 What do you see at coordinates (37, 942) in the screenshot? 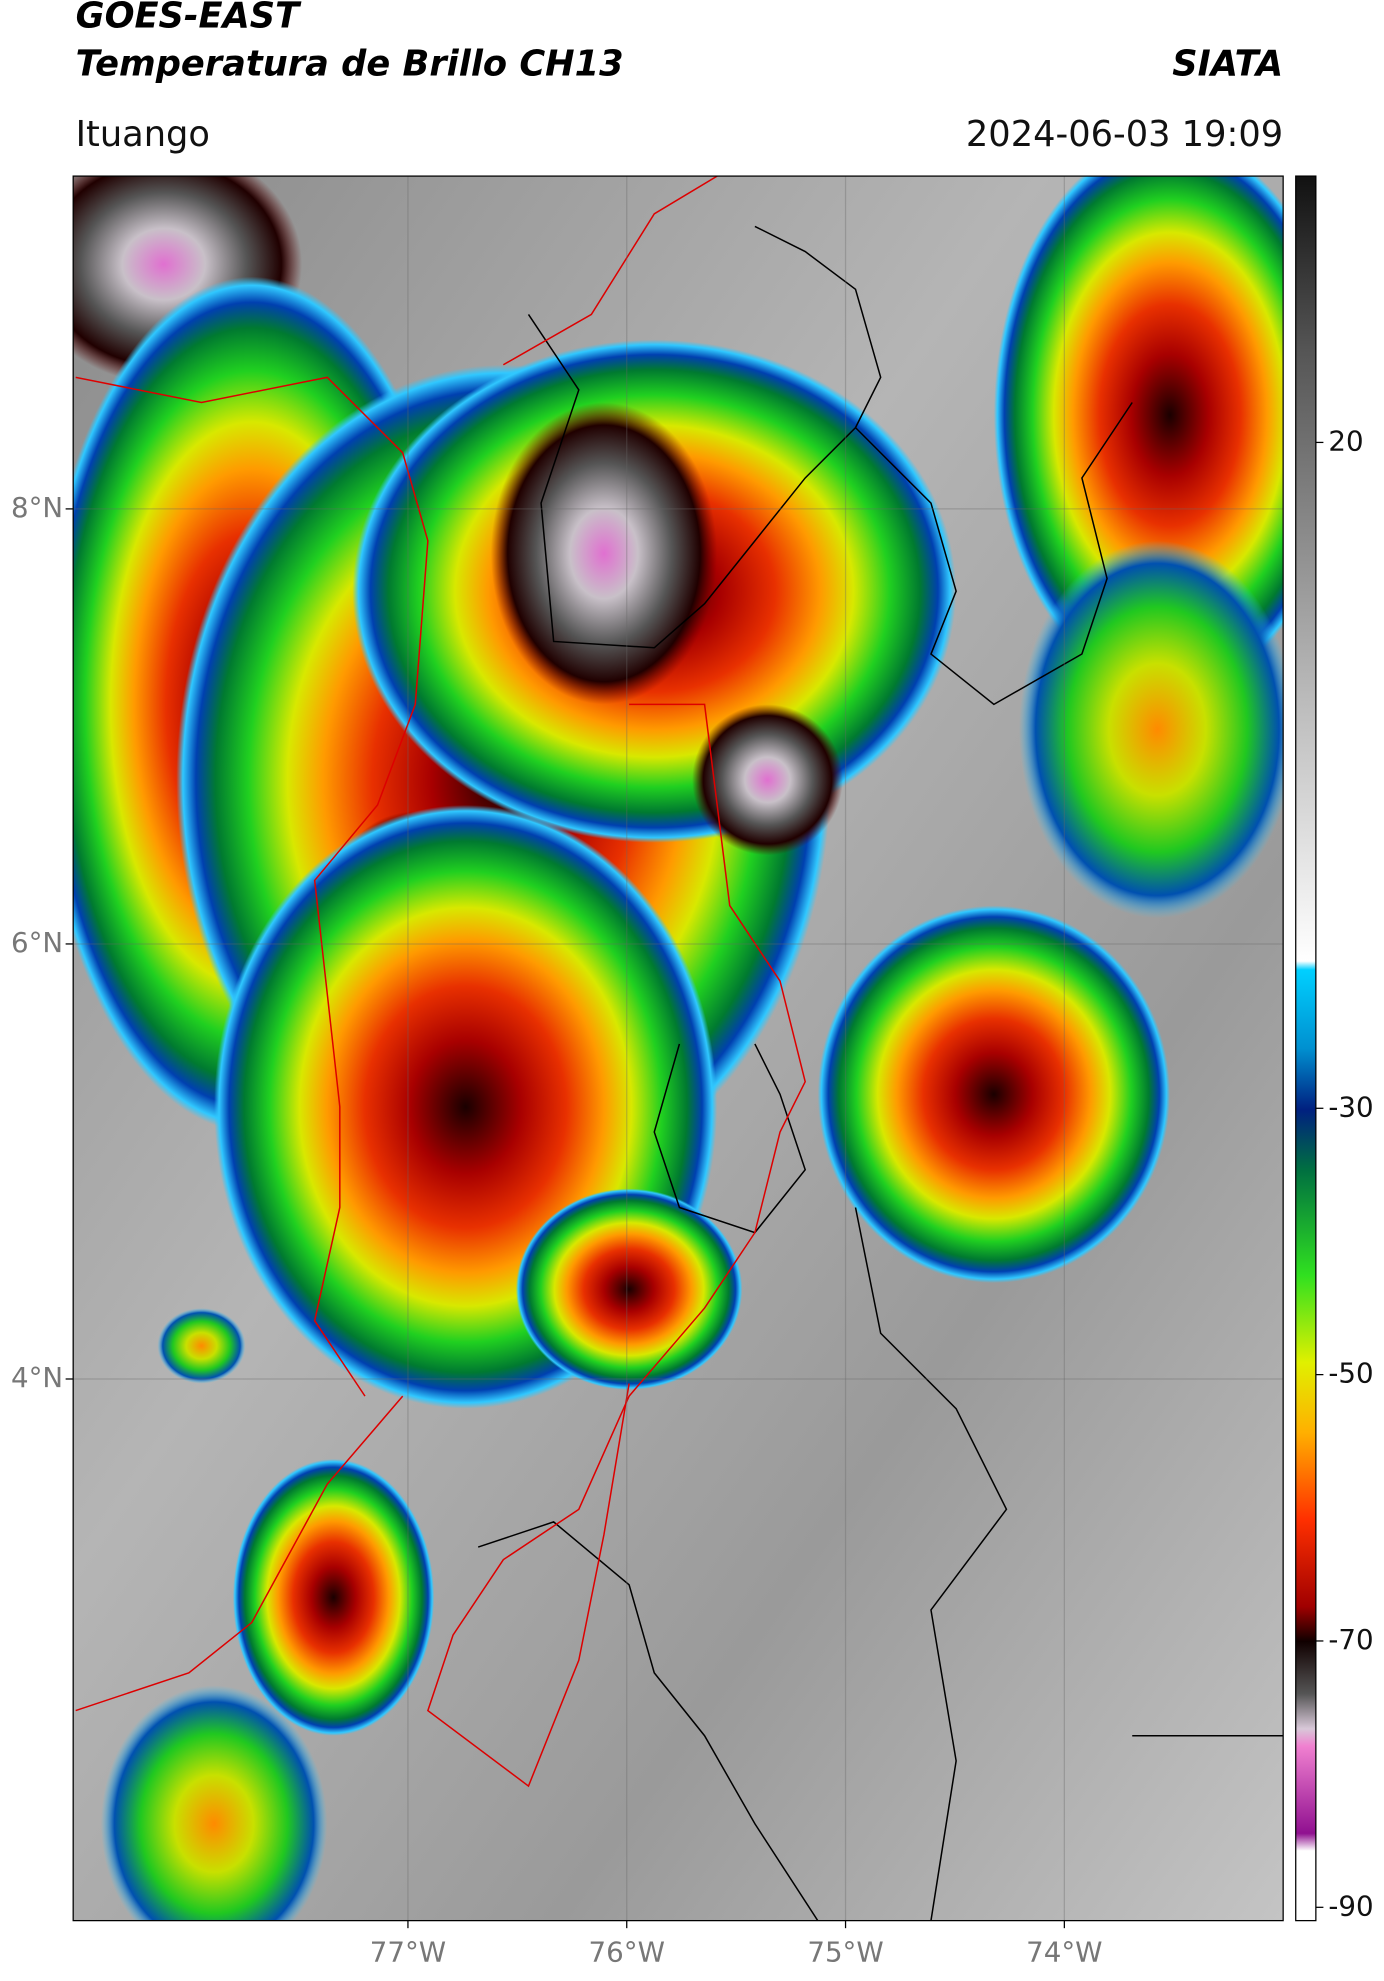
I see `y-tick-label: 6°N` at bounding box center [37, 942].